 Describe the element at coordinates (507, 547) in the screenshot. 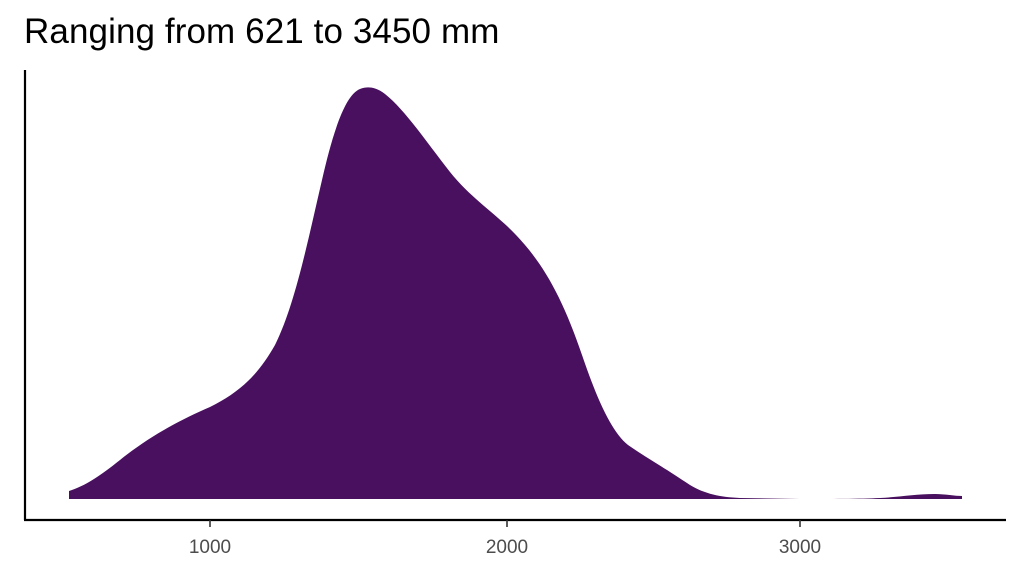

I see `x-tick-label-2000: 2000` at that location.